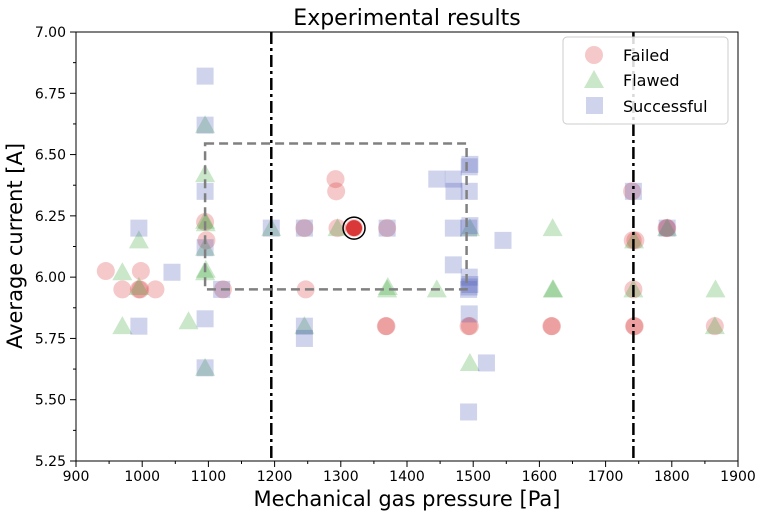  What do you see at coordinates (594, 79) in the screenshot?
I see `legend-flawed-marker` at bounding box center [594, 79].